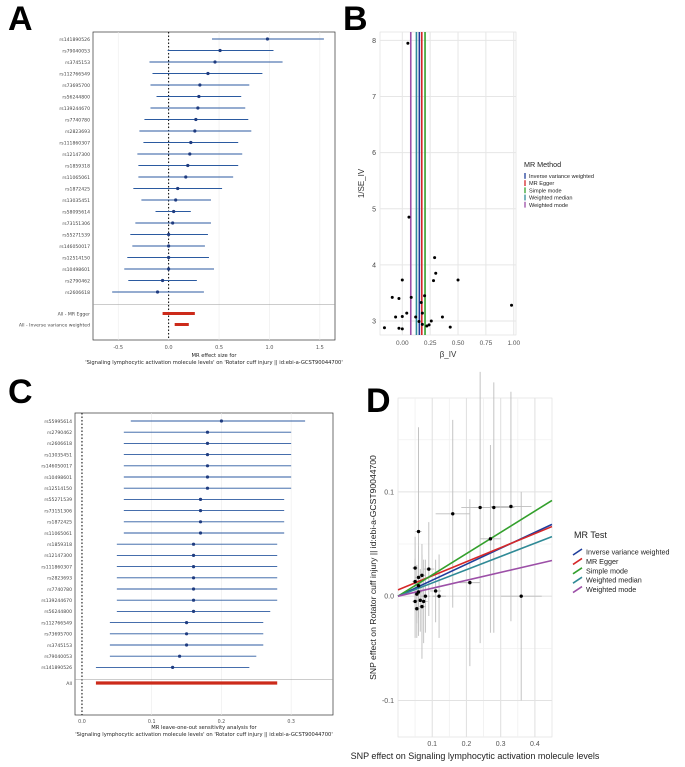 This screenshot has width=685, height=767. I want to click on panel-c-label: C, so click(20, 392).